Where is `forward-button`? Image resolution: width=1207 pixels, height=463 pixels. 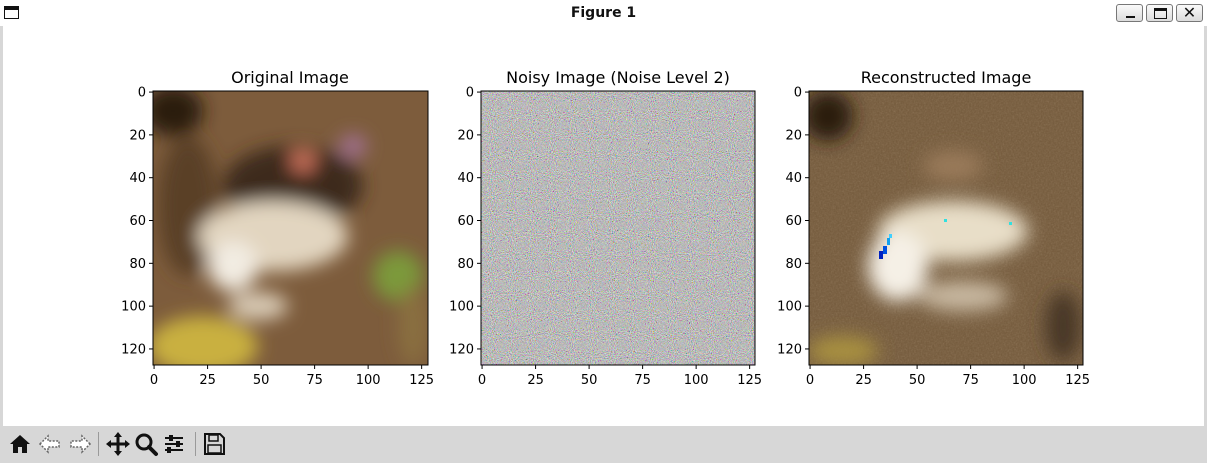
forward-button is located at coordinates (80, 444).